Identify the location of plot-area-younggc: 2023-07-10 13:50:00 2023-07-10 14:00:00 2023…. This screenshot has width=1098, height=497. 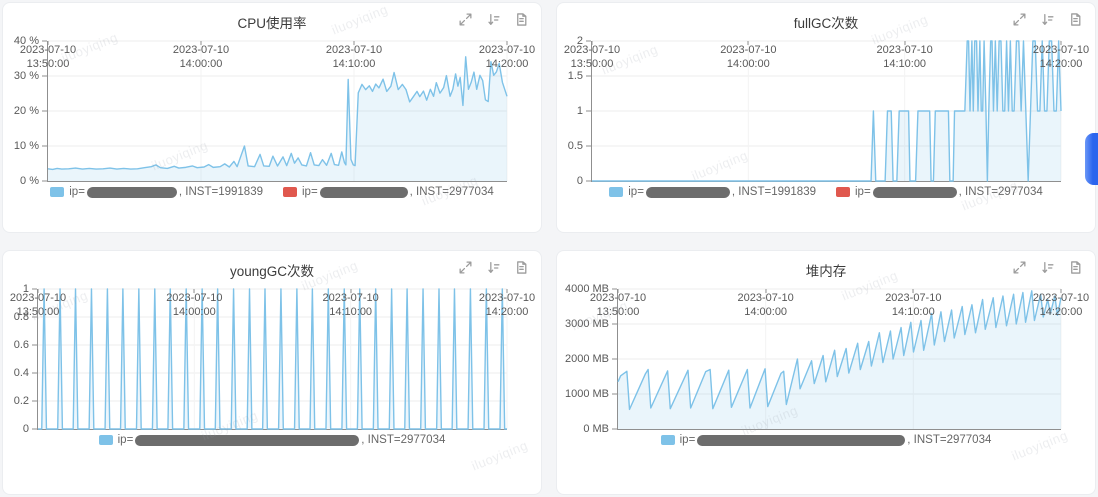
(272, 359).